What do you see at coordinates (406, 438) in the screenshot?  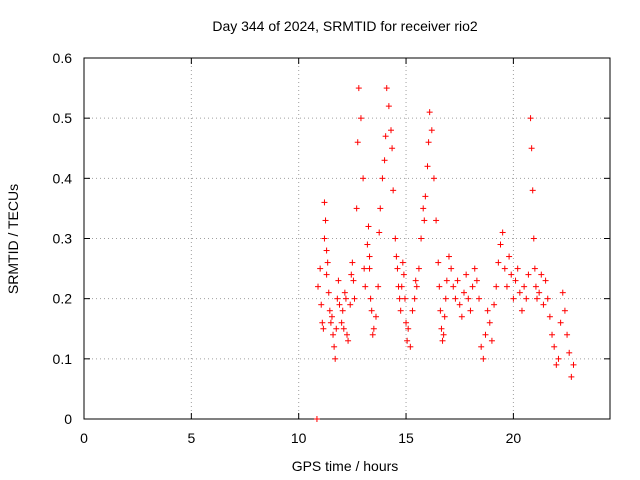 I see `x-tick-label: 15` at bounding box center [406, 438].